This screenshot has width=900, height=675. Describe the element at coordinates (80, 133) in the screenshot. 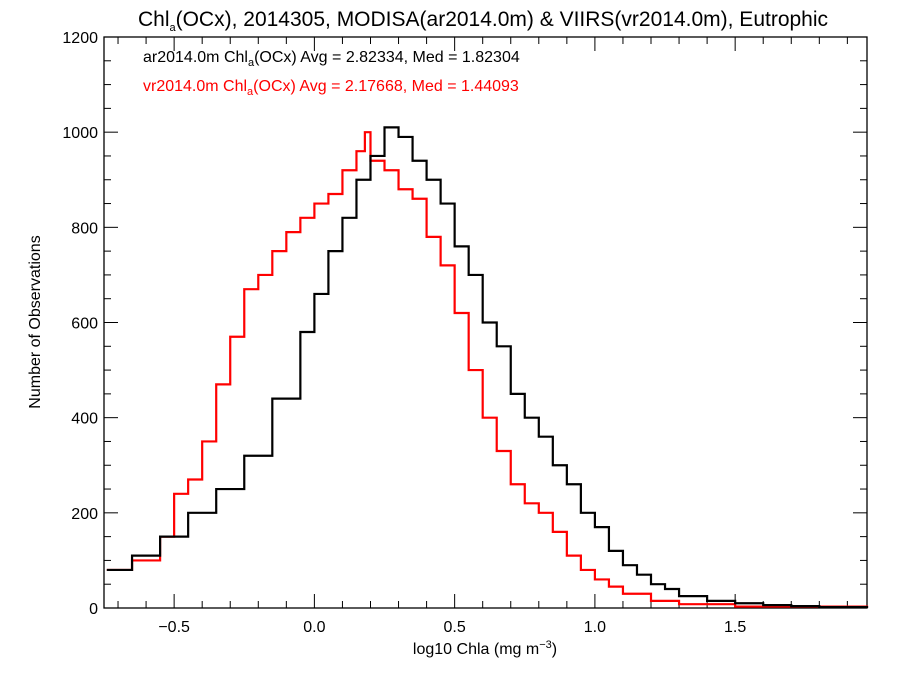

I see `y-tick-label: 1000` at that location.